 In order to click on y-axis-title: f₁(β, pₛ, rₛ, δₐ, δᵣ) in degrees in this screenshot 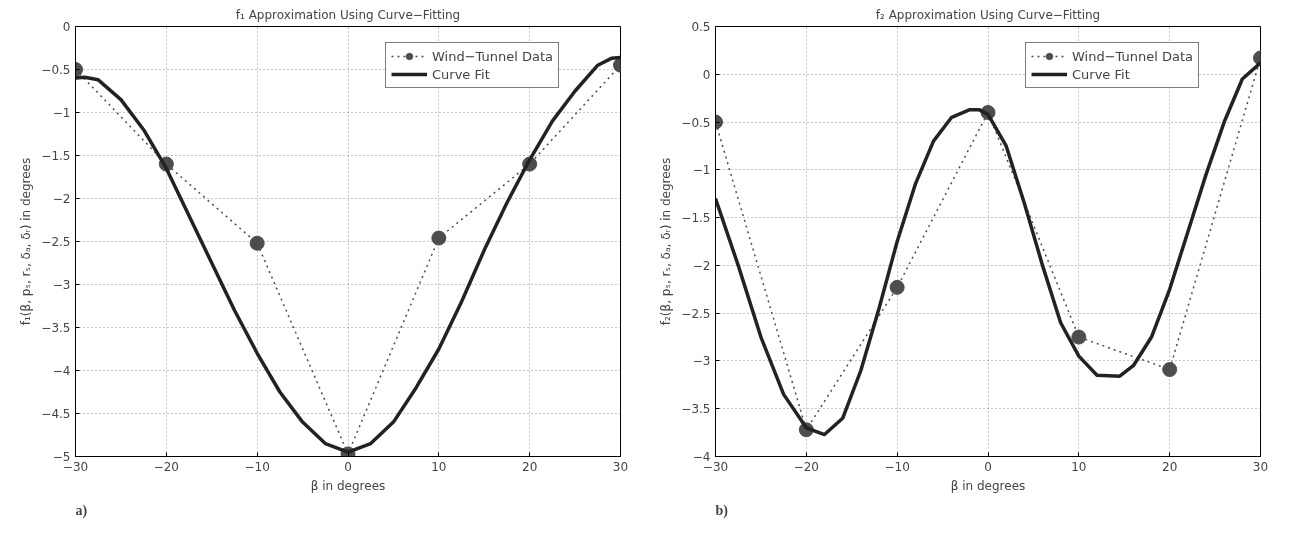, I will do `click(26, 241)`.